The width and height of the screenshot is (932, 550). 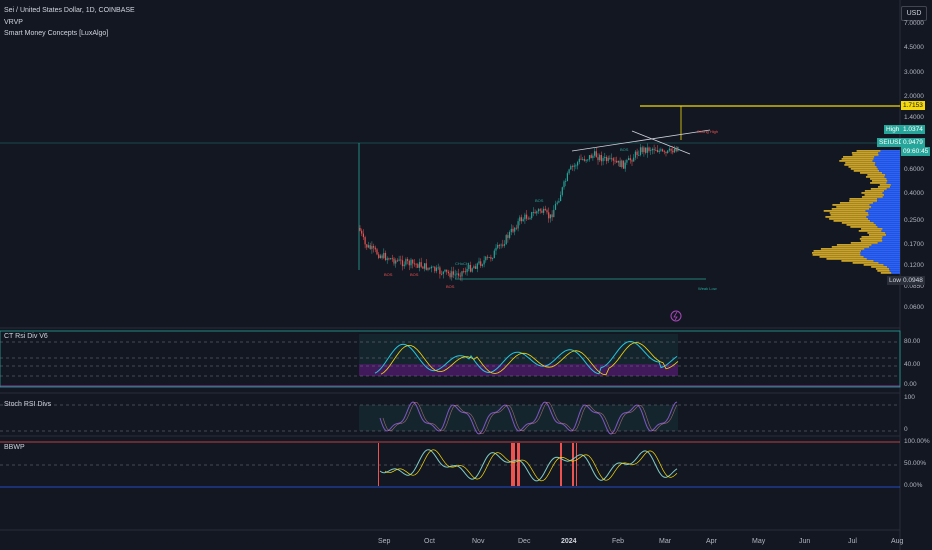 What do you see at coordinates (528, 465) in the screenshot?
I see `bbwp-line` at bounding box center [528, 465].